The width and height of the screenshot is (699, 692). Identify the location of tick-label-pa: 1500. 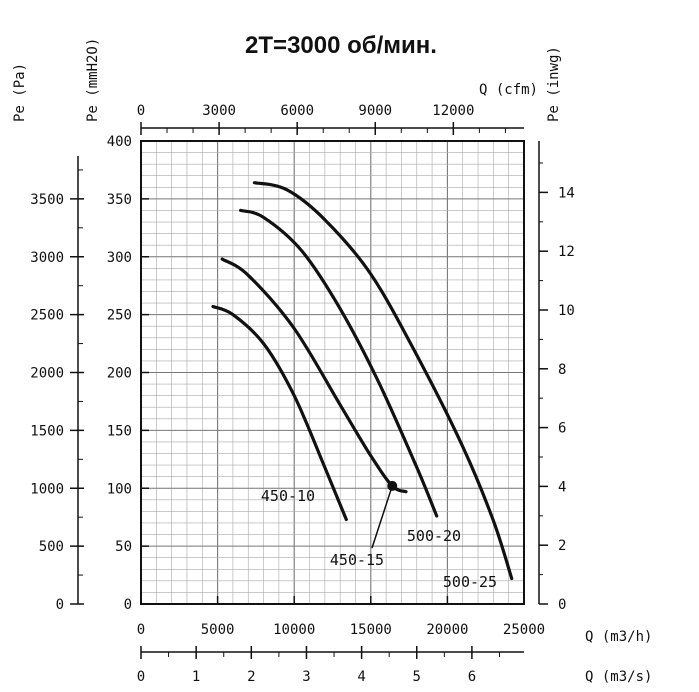
(47, 431).